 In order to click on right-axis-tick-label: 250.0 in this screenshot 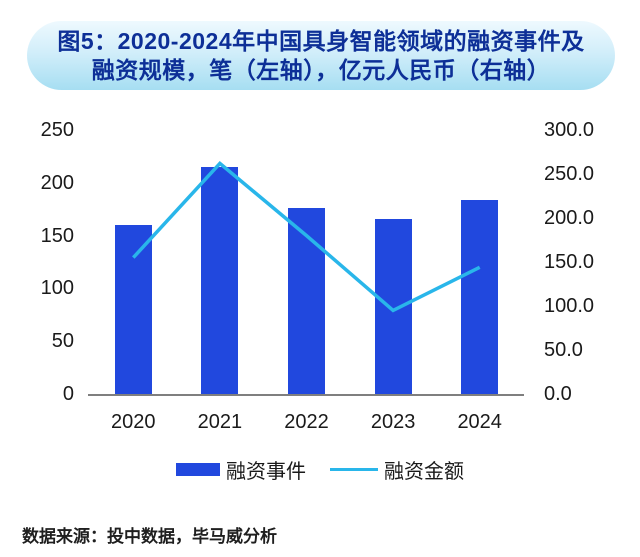, I will do `click(569, 174)`.